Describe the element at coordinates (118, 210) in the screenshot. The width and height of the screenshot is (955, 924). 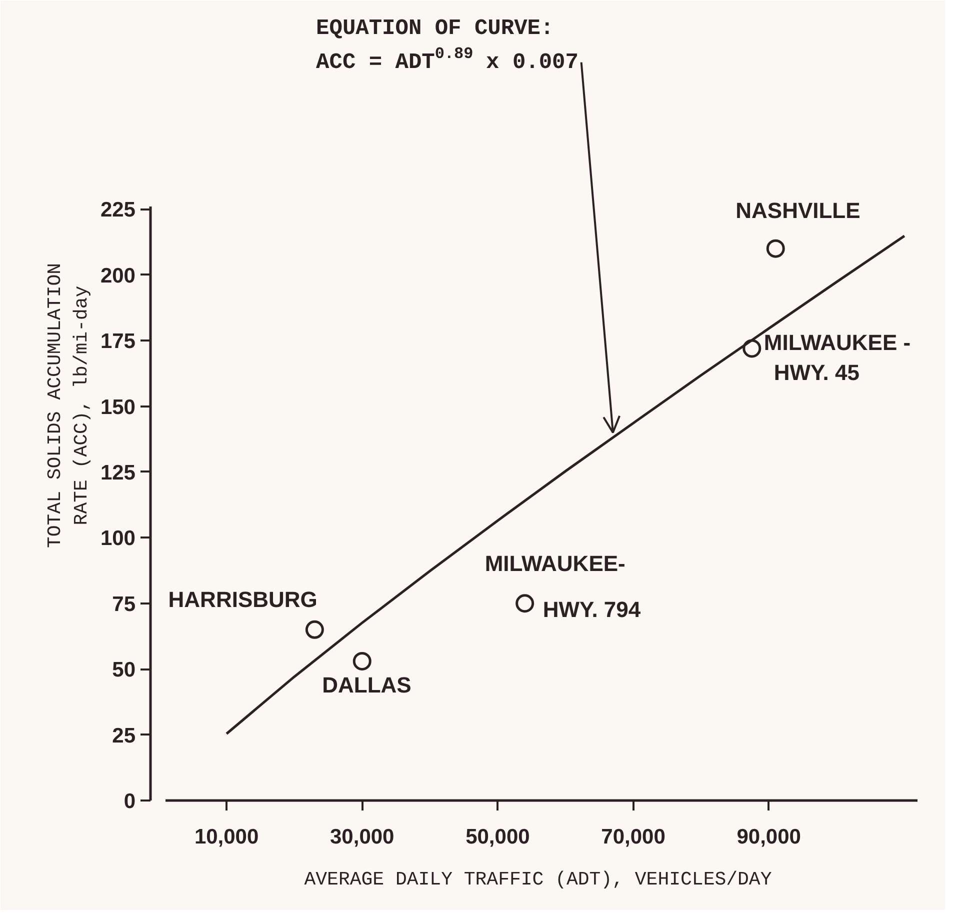
I see `y-tick-label: 225` at that location.